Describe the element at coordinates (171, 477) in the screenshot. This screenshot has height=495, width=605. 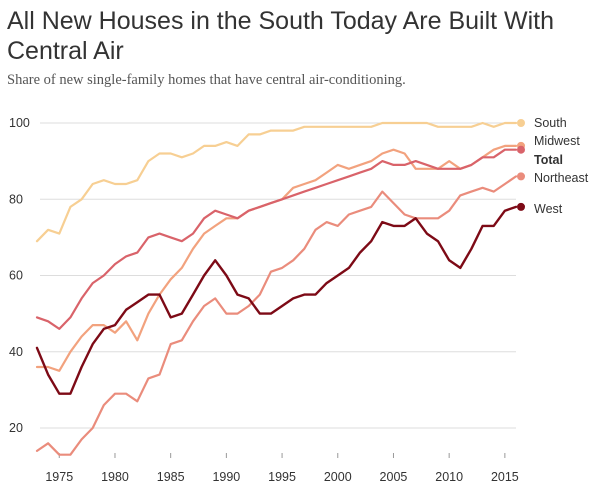
I see `x-tick-label: 1985` at that location.